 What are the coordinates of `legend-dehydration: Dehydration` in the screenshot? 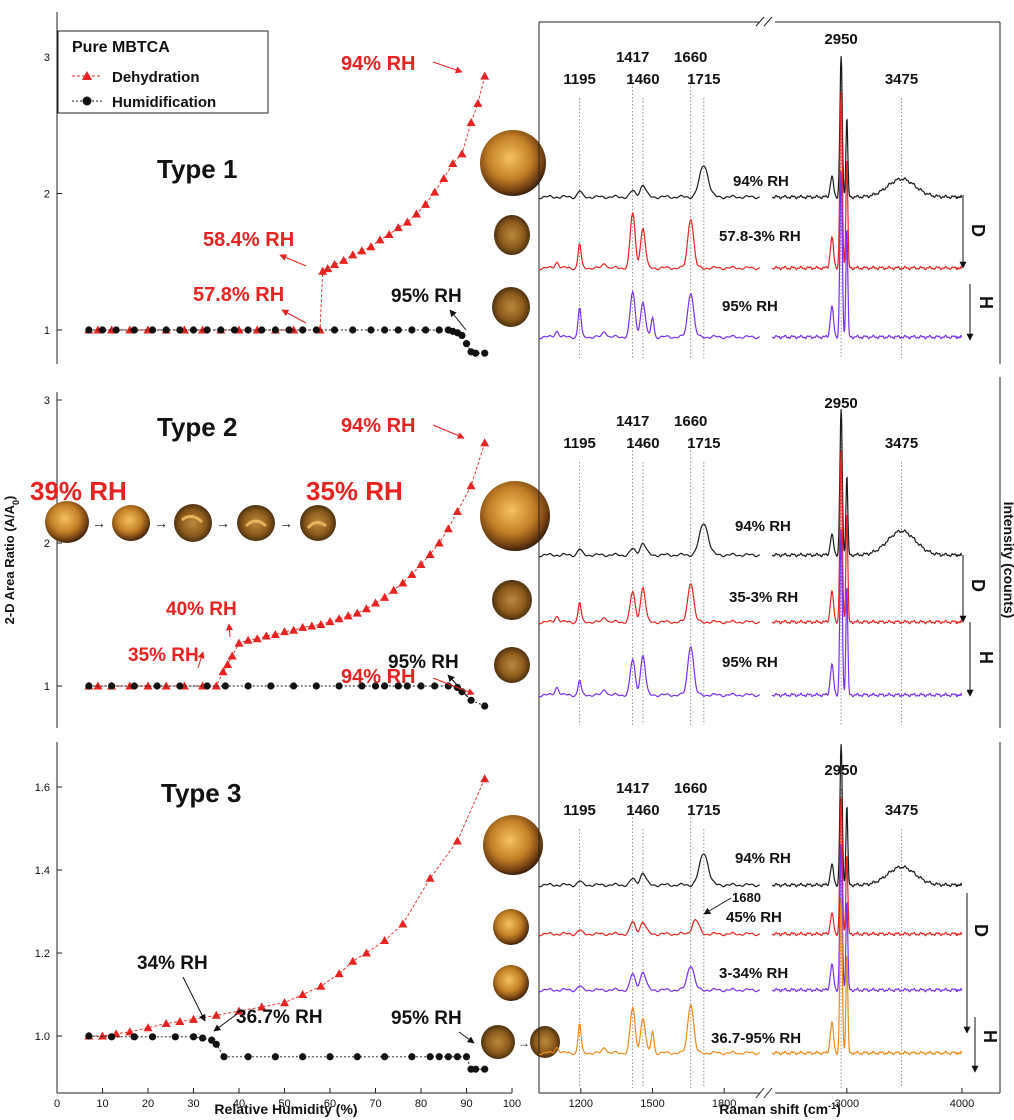 It's located at (156, 77).